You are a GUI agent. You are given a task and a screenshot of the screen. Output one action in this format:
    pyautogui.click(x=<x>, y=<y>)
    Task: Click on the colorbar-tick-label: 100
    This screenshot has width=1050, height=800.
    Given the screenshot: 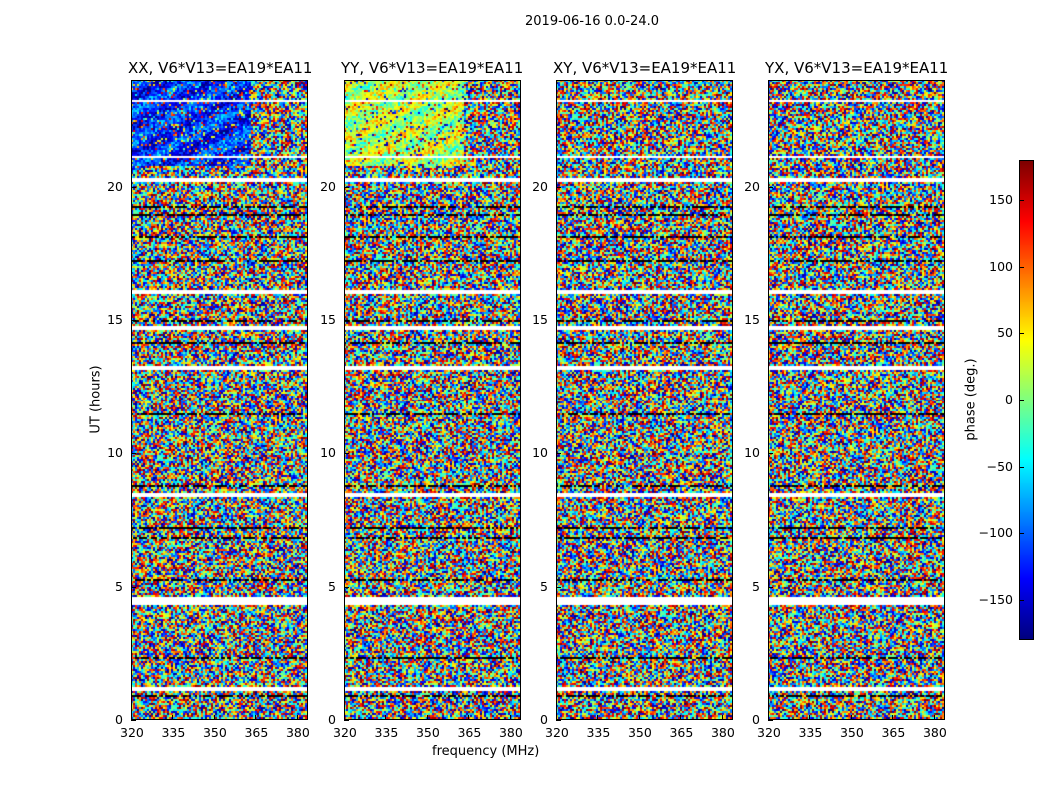 What is the action you would take?
    pyautogui.click(x=1001, y=266)
    